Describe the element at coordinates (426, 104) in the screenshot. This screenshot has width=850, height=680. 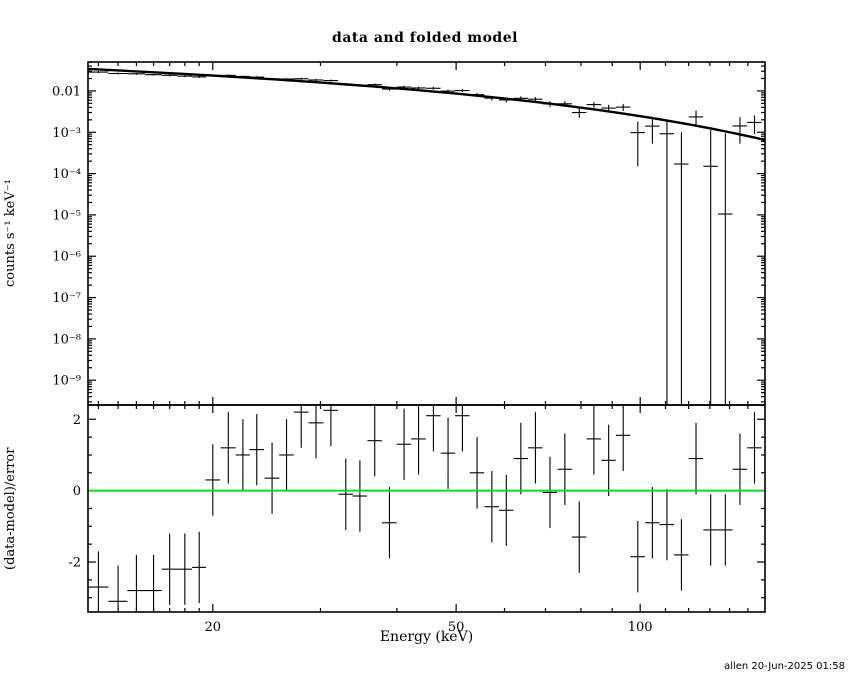
I see `folded-model-line` at that location.